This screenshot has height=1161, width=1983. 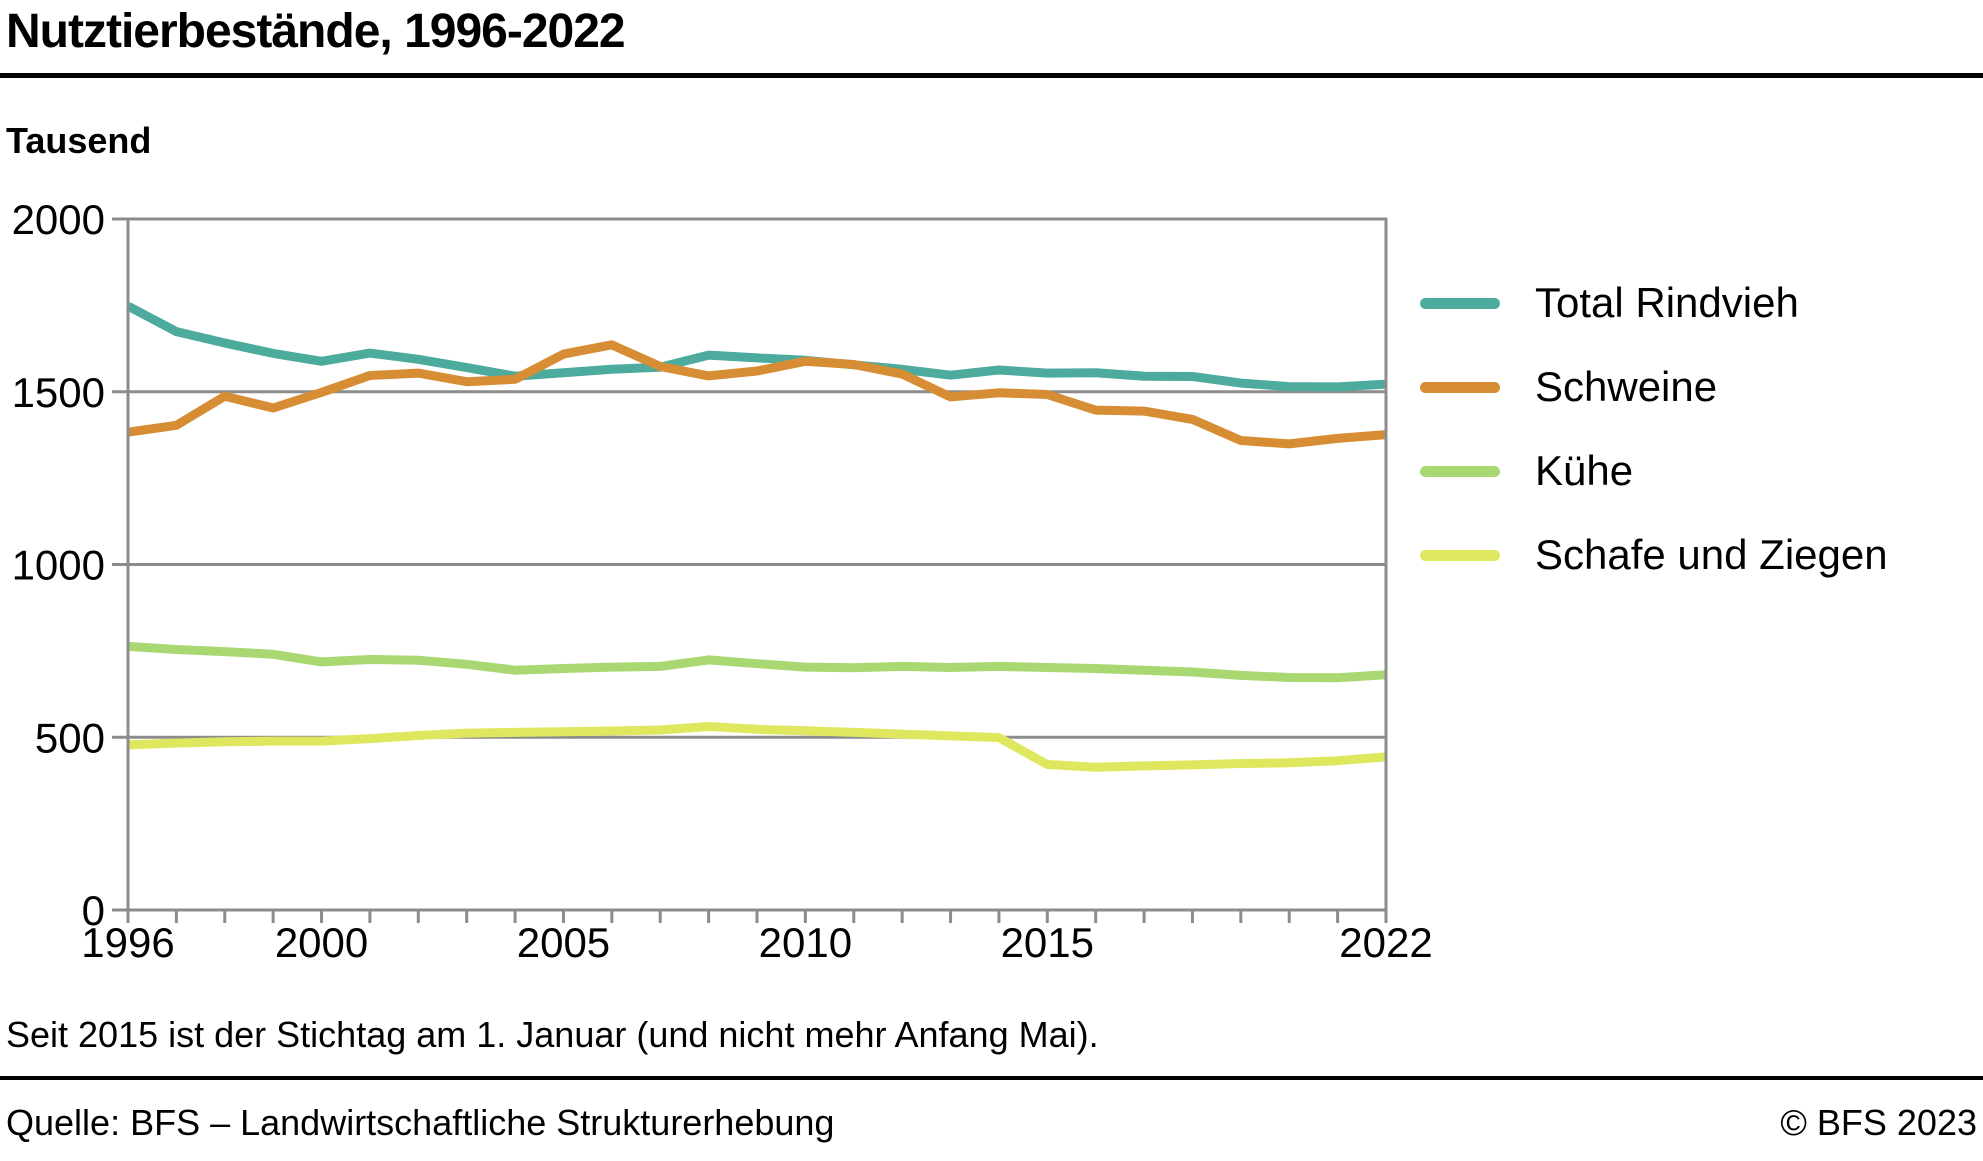 I want to click on y-tick-label-0: 0, so click(x=93, y=910).